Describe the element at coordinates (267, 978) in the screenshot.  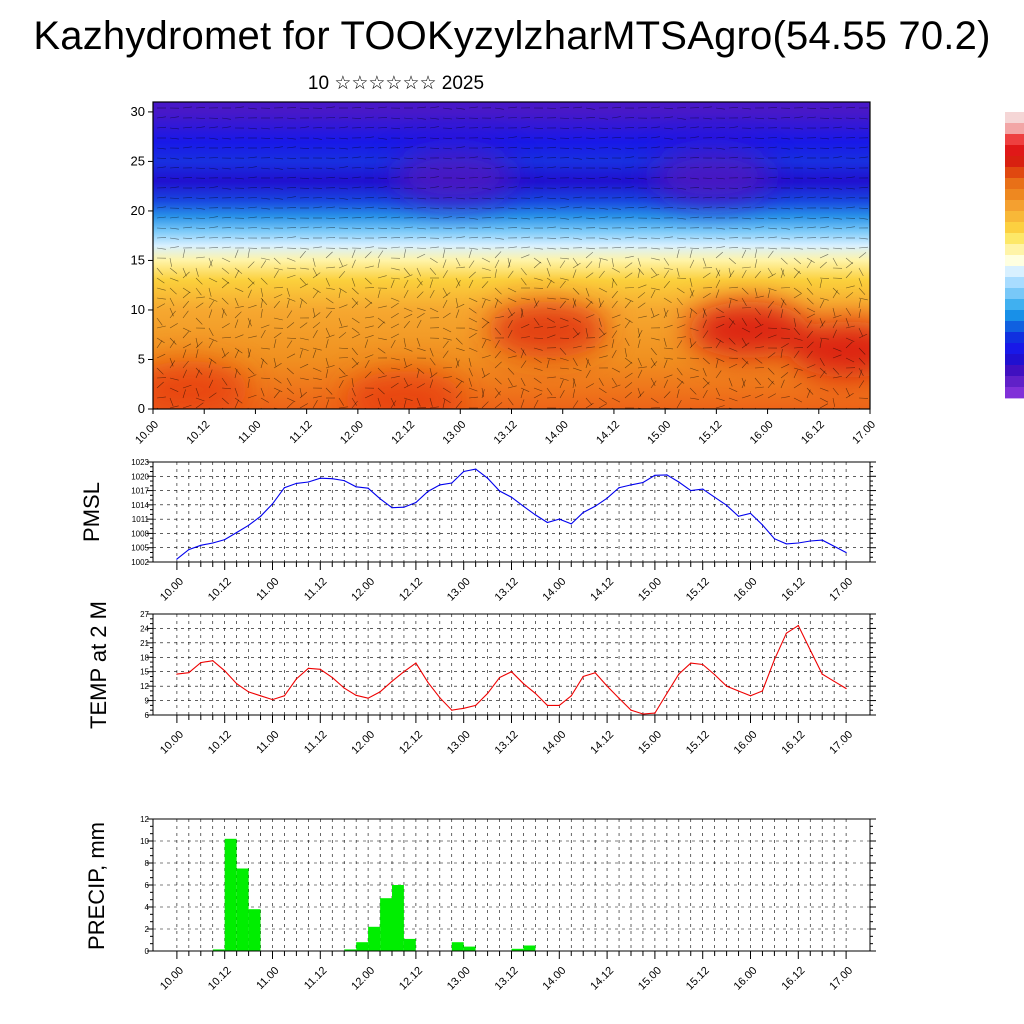
I see `x-tick-label: 11.00` at that location.